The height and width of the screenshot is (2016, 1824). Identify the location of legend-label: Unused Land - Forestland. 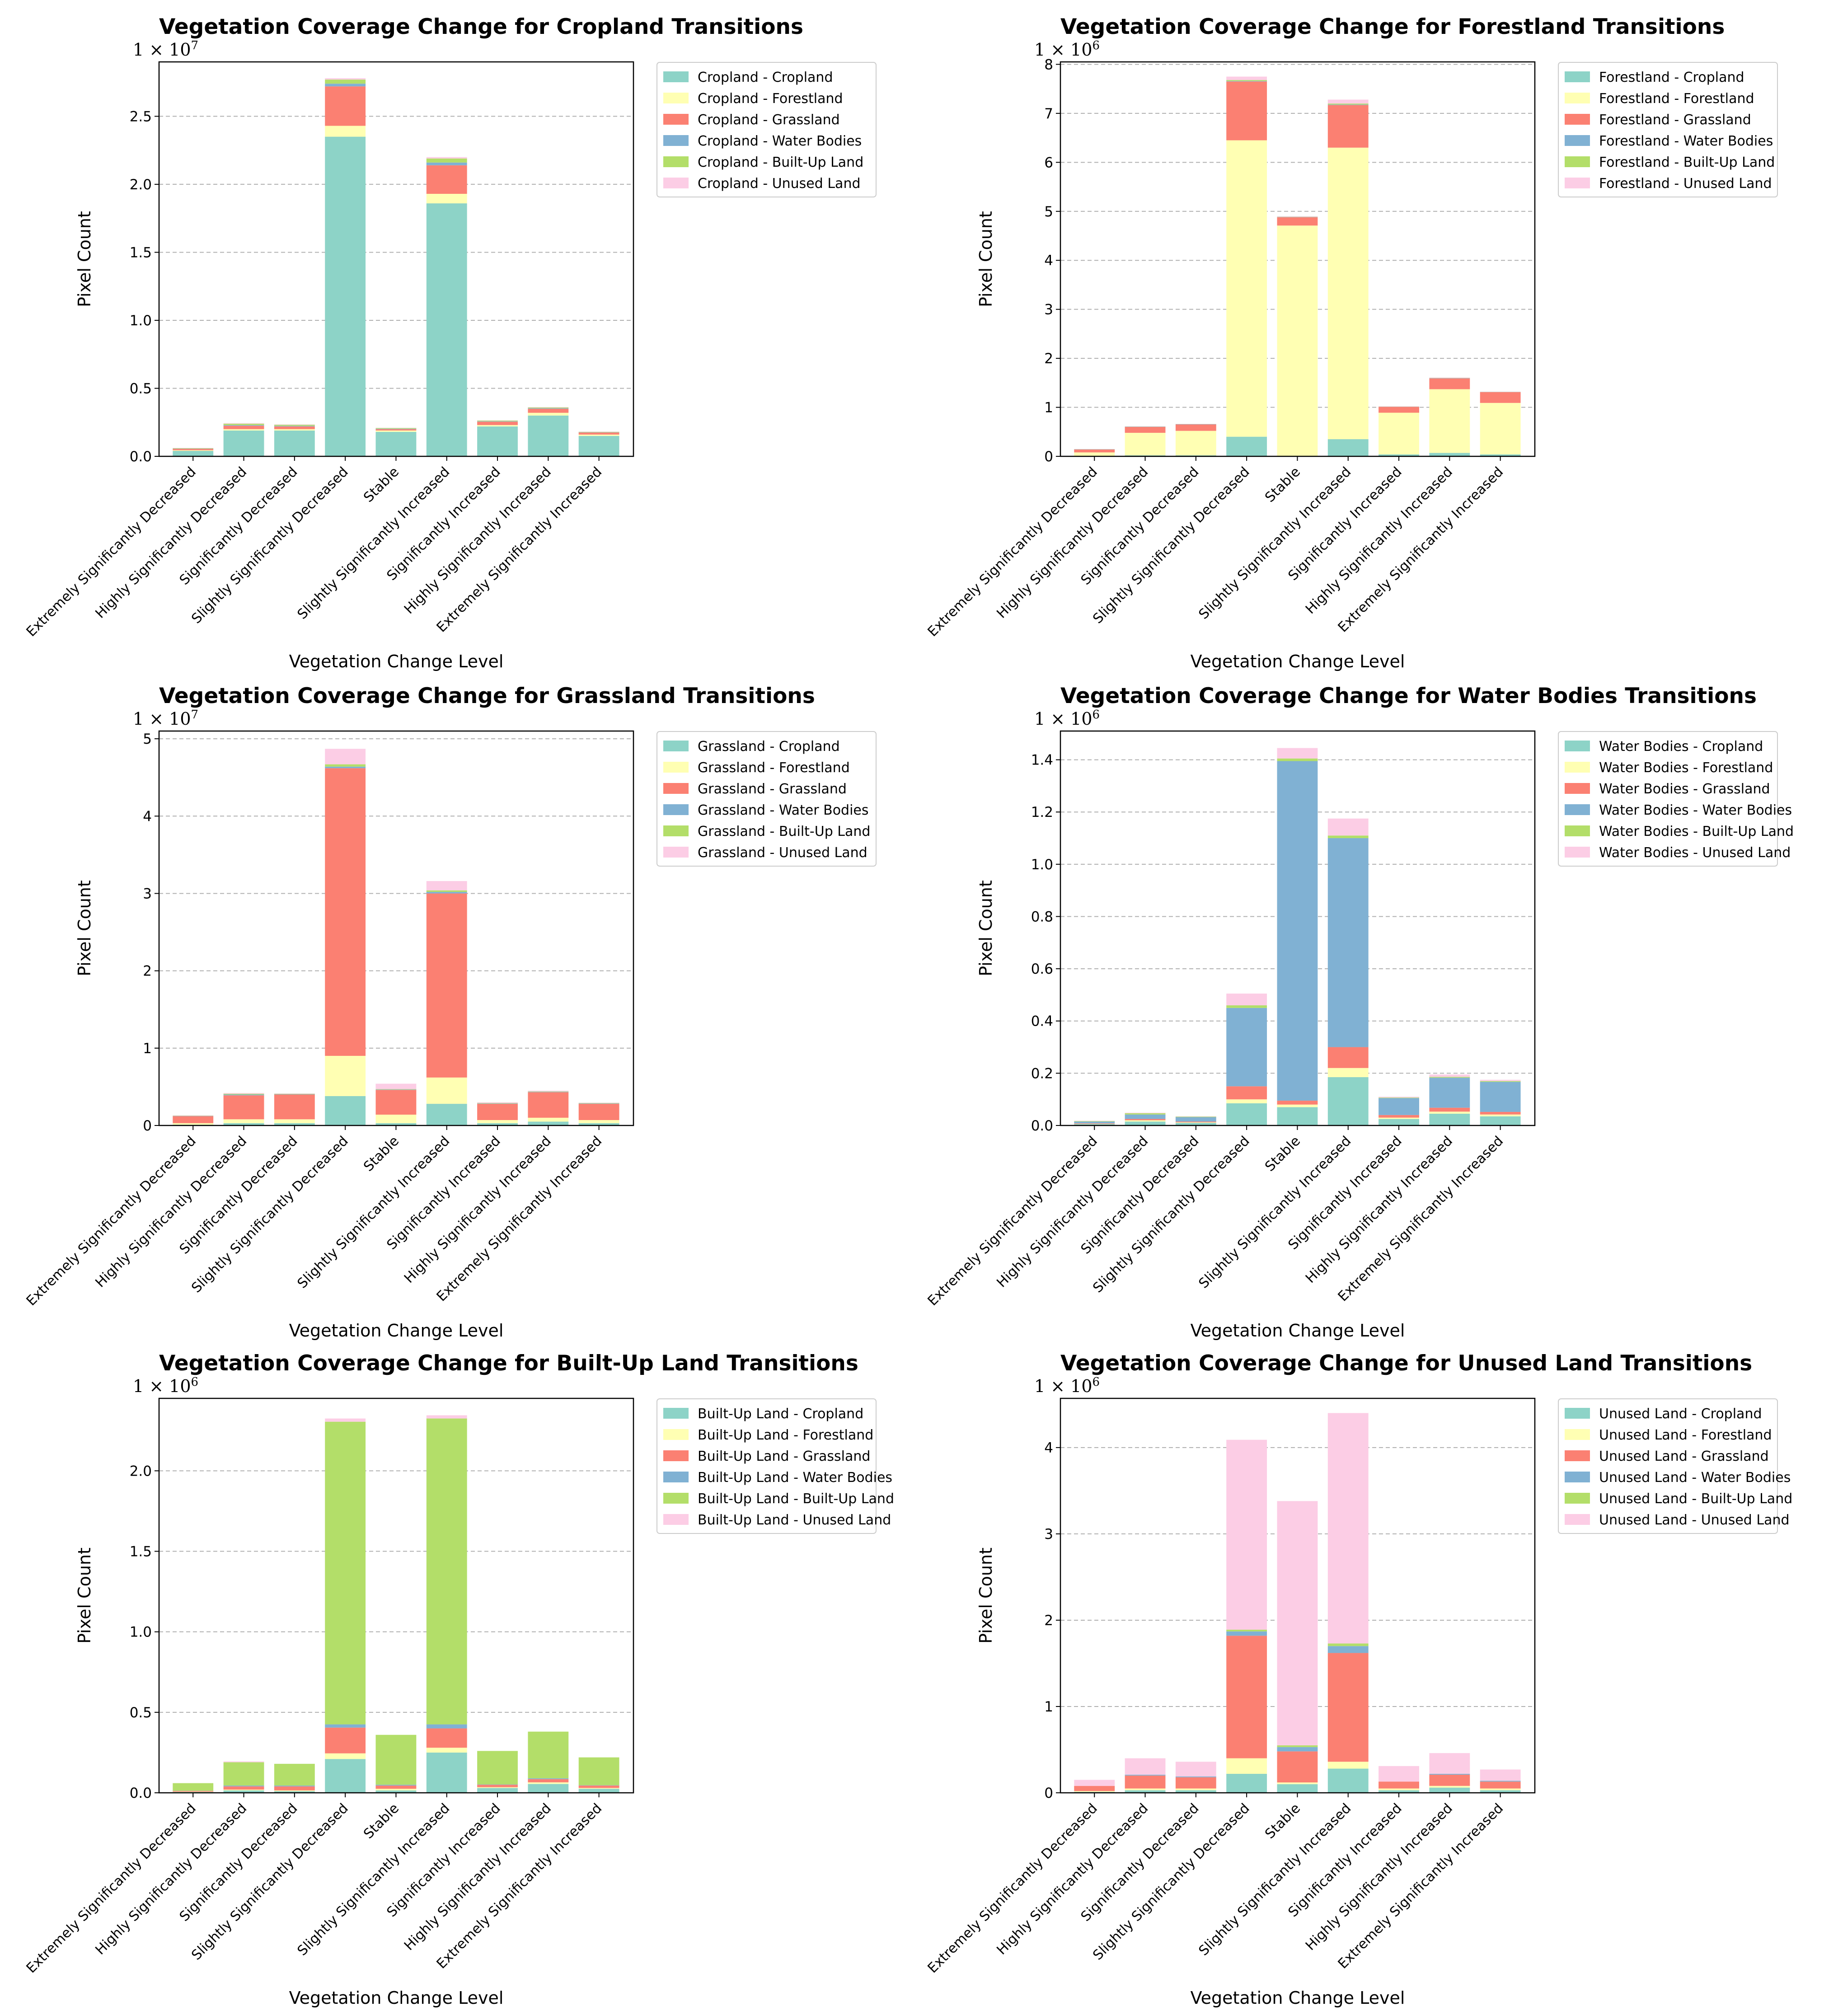
(1685, 1435).